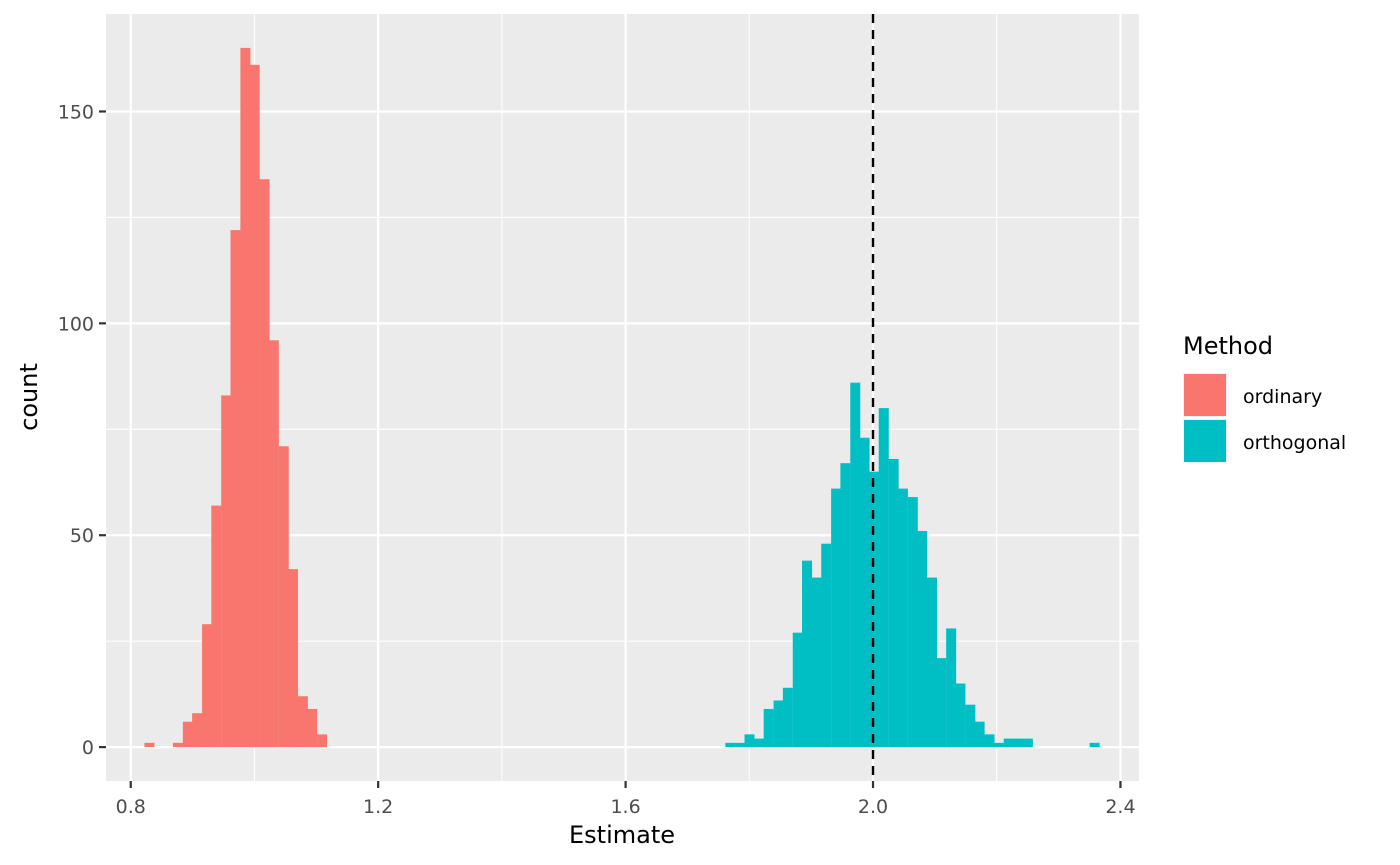  Describe the element at coordinates (29, 397) in the screenshot. I see `y-axis-title: count` at that location.